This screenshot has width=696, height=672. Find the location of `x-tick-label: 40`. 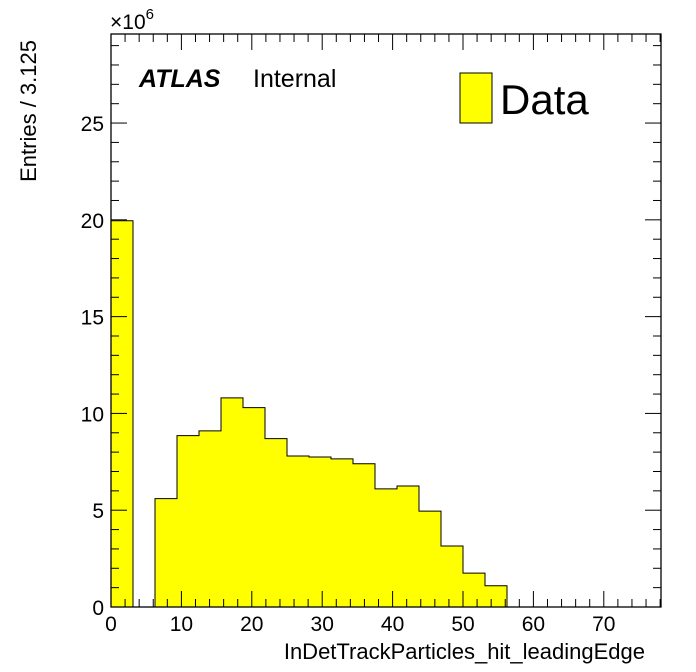

x-tick-label: 40 is located at coordinates (392, 624).